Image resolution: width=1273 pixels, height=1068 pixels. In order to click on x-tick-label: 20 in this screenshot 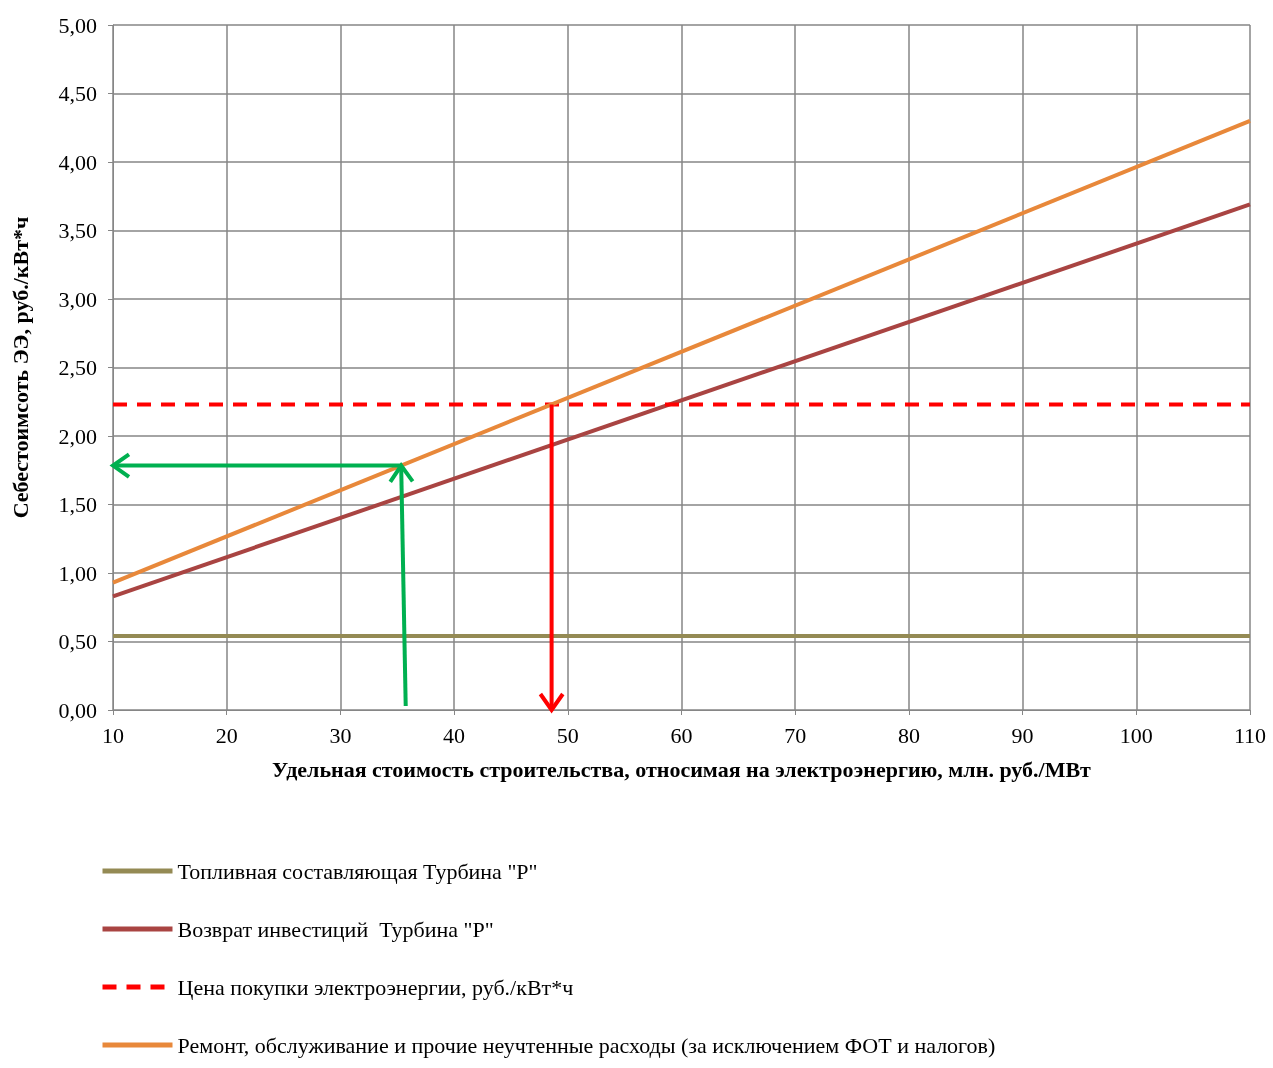, I will do `click(226, 735)`.